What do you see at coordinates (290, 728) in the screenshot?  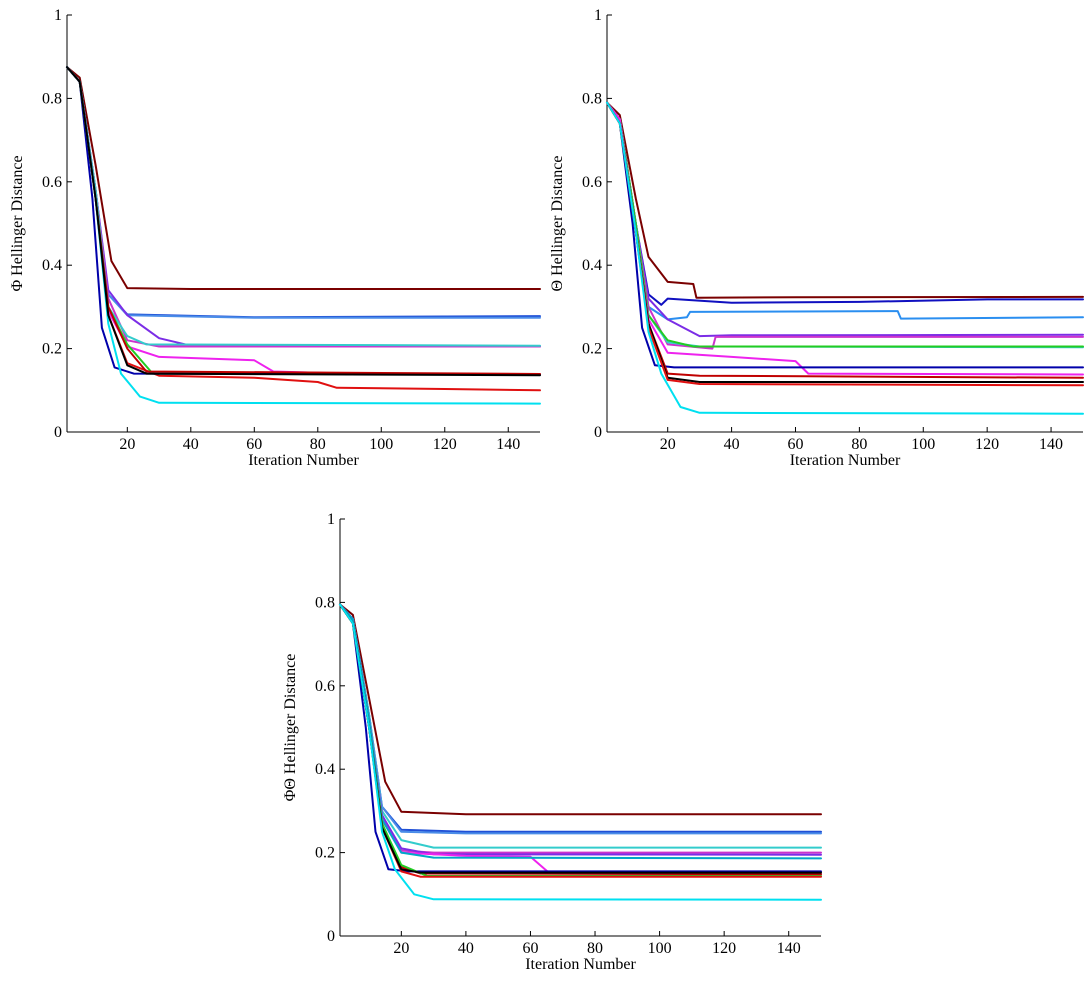 I see `y-axis-title: ΦΘ Hellinger Distance` at bounding box center [290, 728].